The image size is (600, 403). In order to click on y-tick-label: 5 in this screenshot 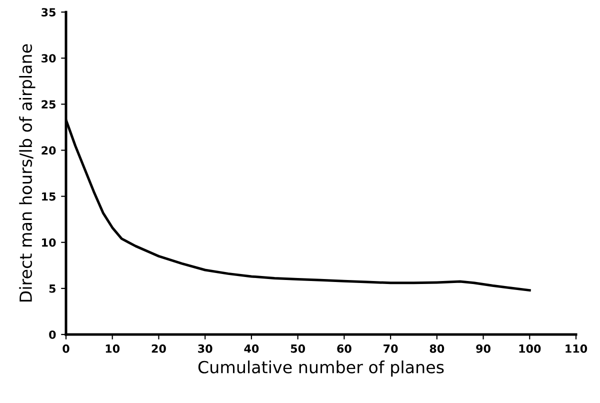, I will do `click(52, 288)`.